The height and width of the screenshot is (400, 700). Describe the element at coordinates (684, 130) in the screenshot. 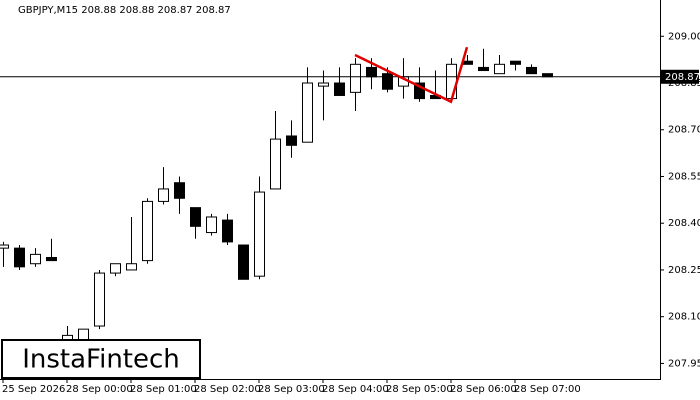

I see `y-tick-label: 208.70` at that location.